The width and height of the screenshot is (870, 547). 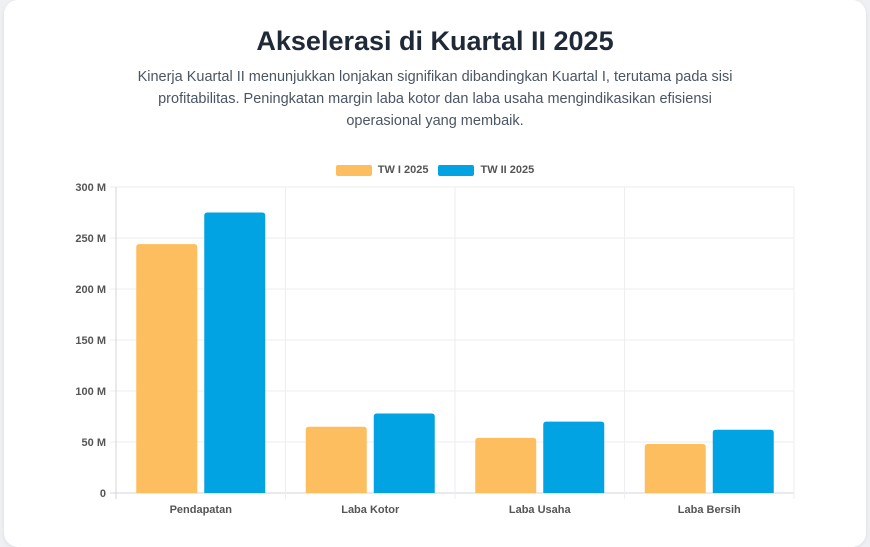 I want to click on x-tick-label: Laba Usaha, so click(x=540, y=510).